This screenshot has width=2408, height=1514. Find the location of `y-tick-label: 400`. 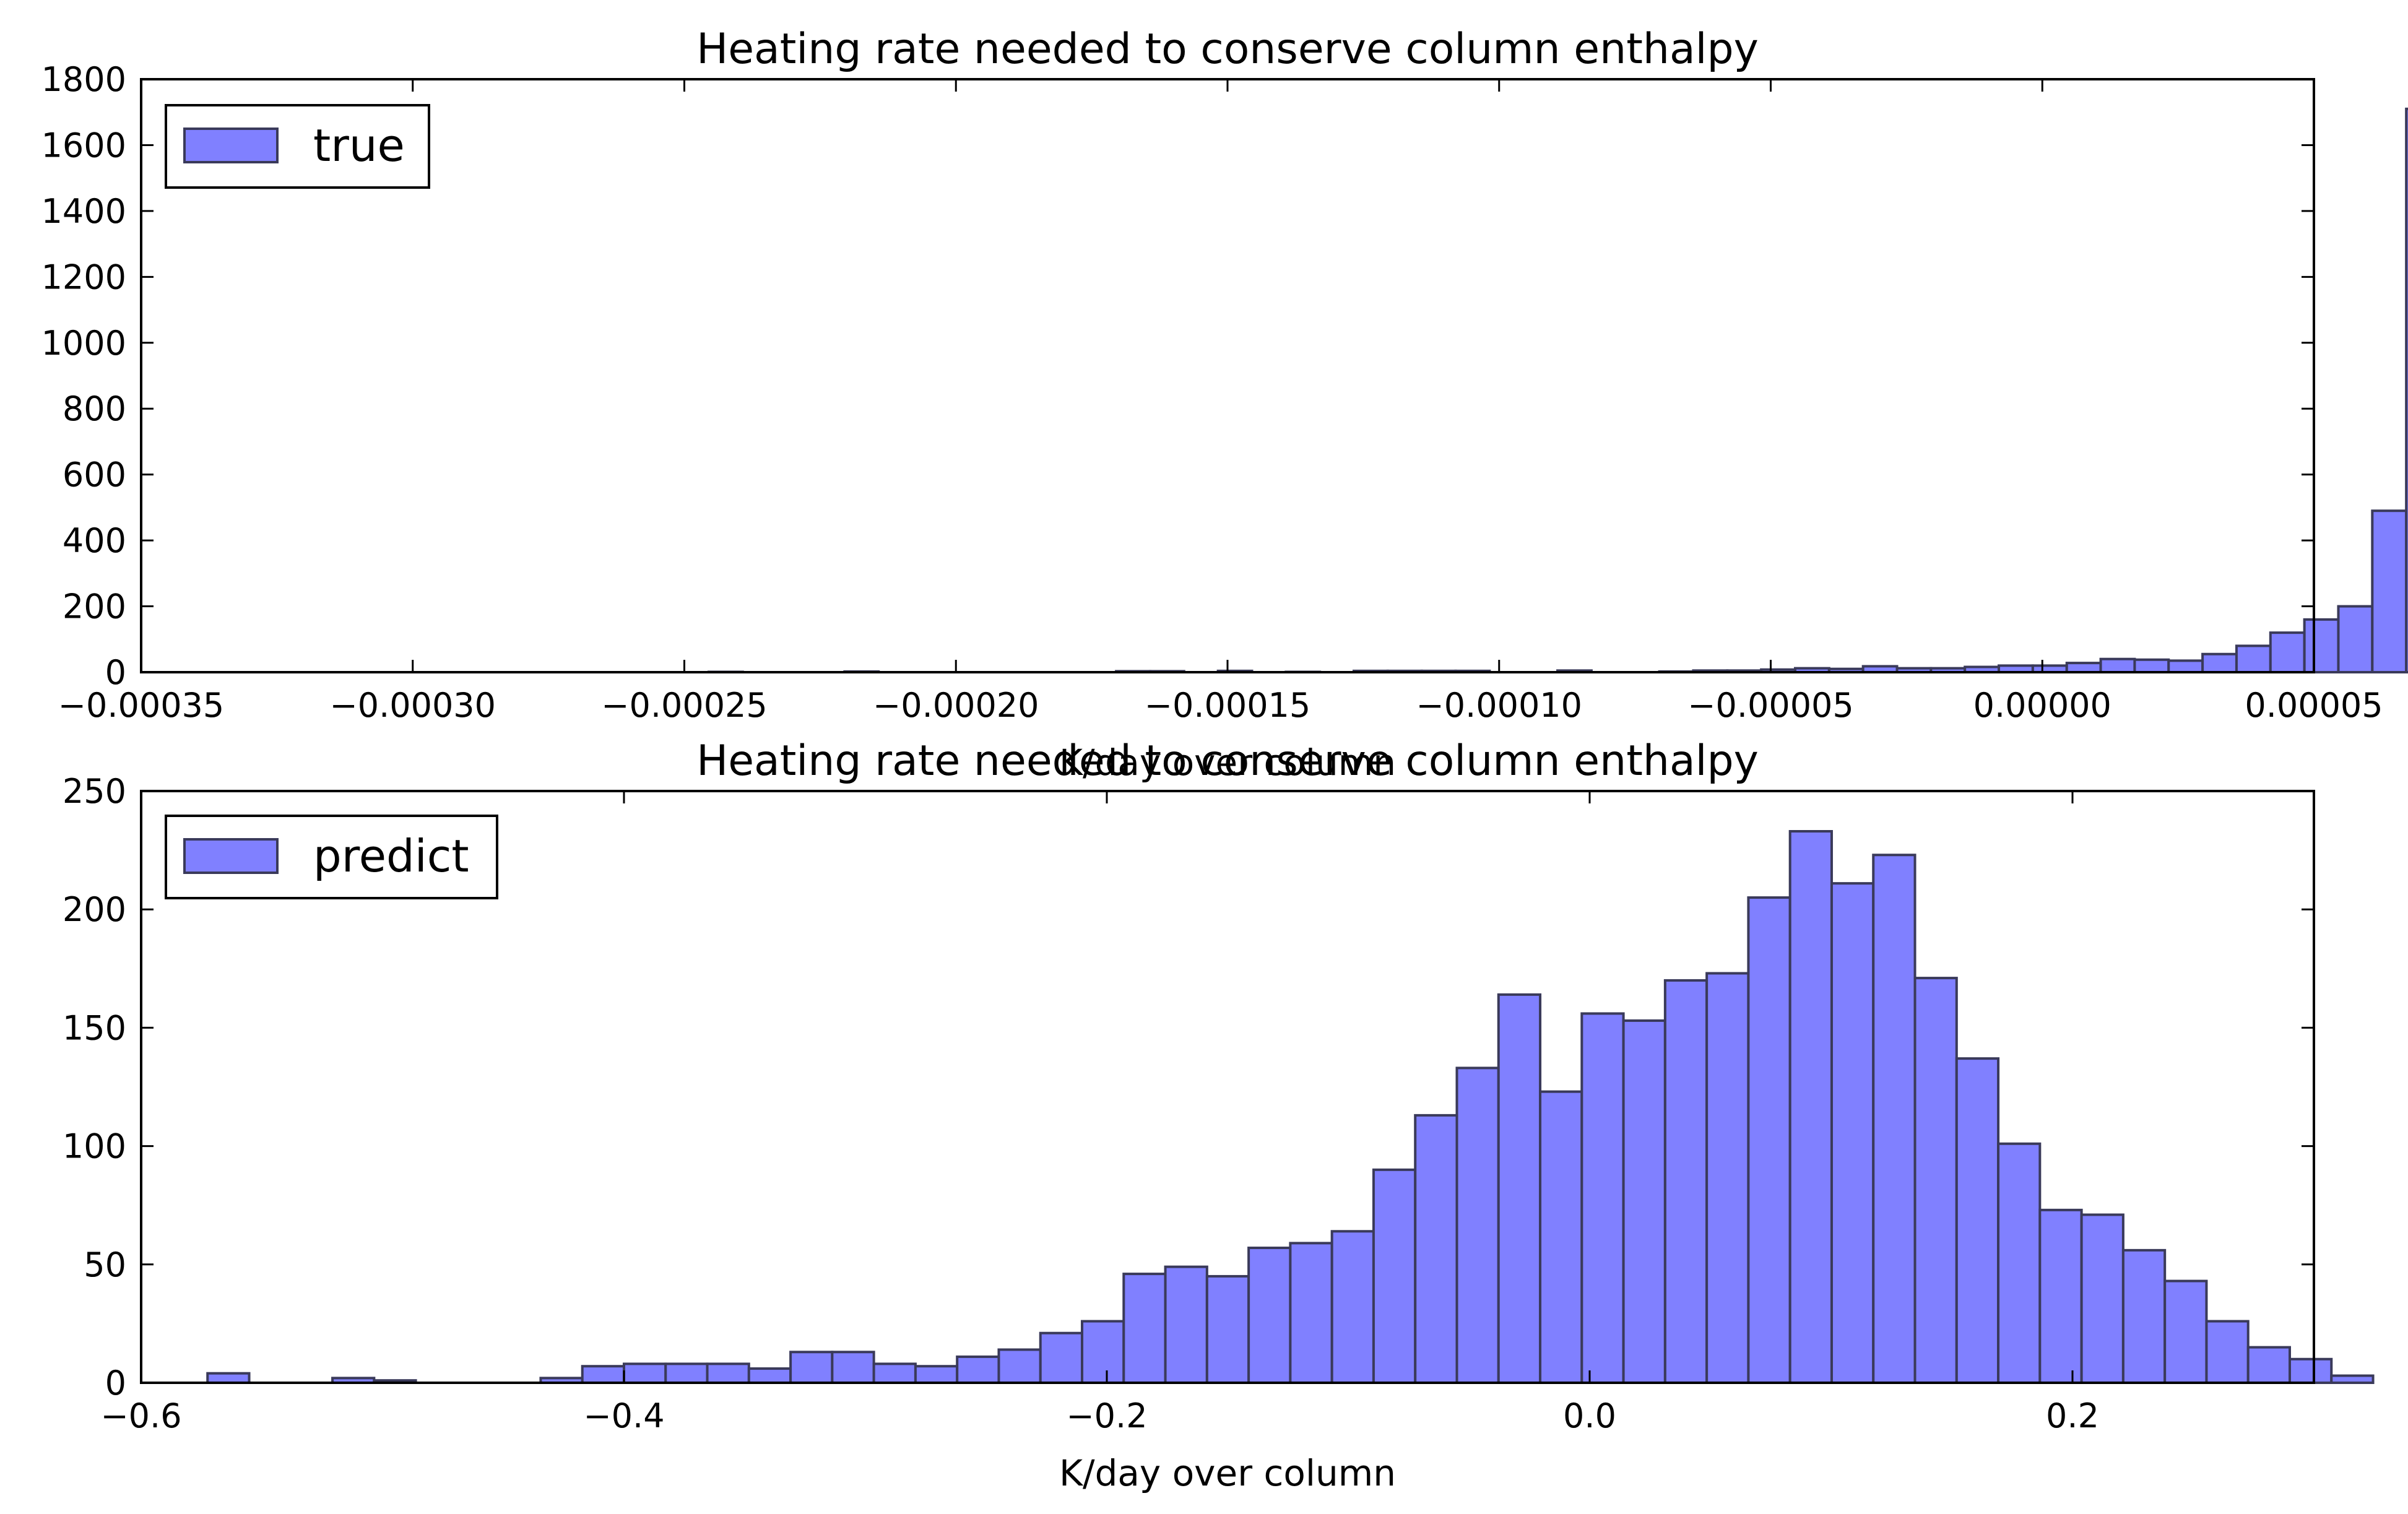

y-tick-label: 400 is located at coordinates (94, 540).